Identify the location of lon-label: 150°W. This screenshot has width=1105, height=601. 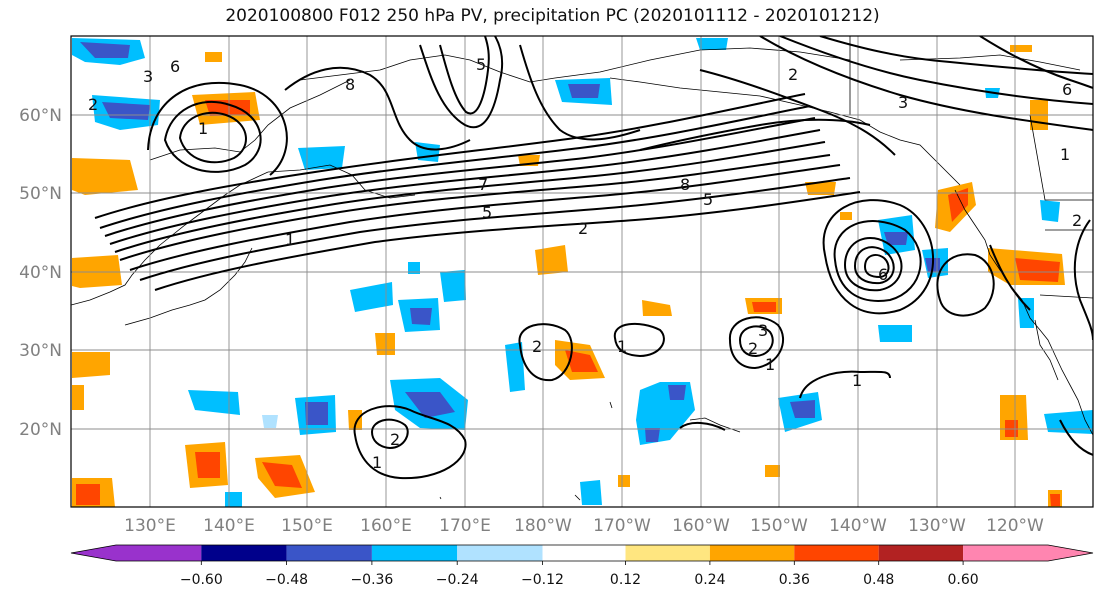
(779, 526).